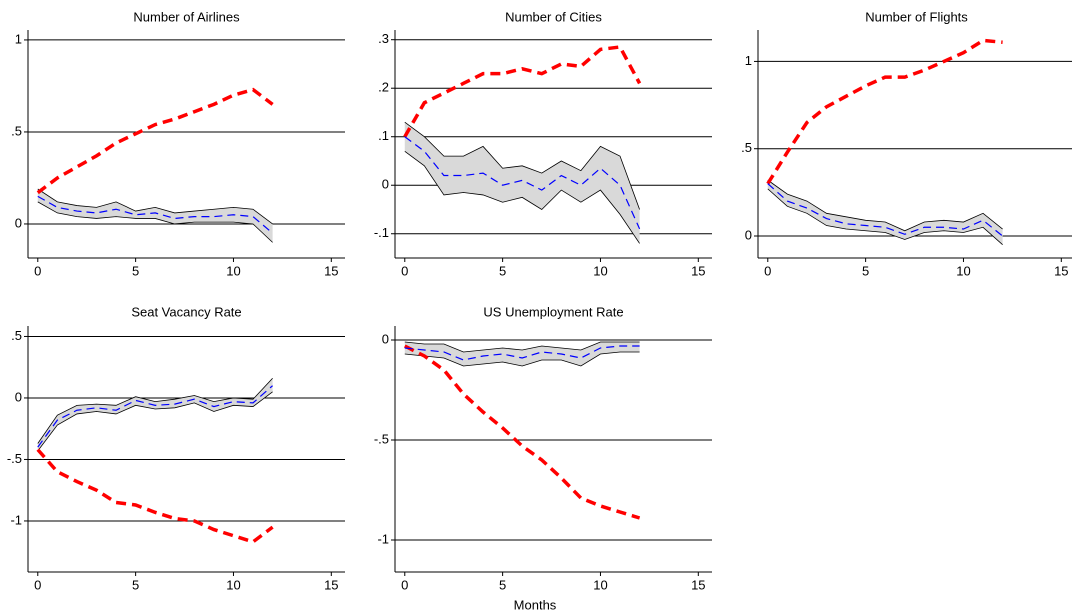 This screenshot has width=1072, height=615. Describe the element at coordinates (553, 311) in the screenshot. I see `chart-title: US Unemployment Rate` at that location.